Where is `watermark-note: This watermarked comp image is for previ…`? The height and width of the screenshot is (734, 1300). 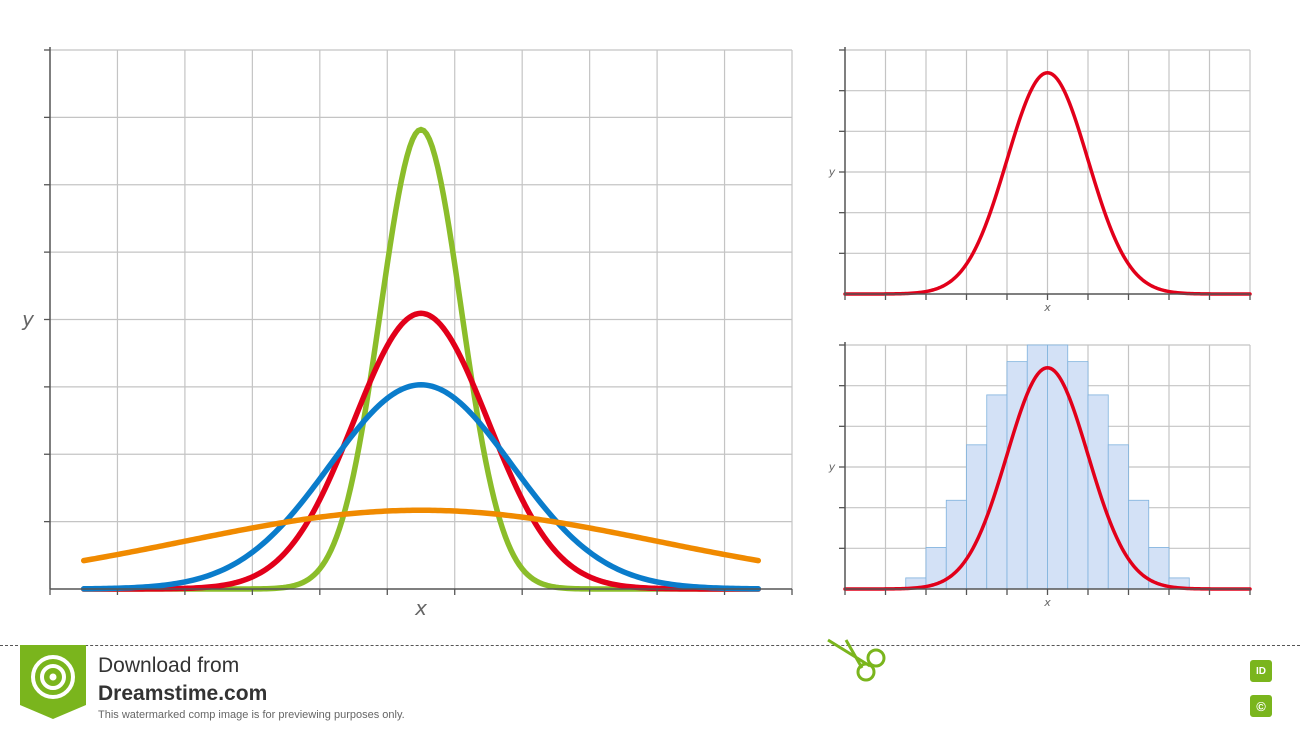
watermark-note: This watermarked comp image is for previ… is located at coordinates (251, 715).